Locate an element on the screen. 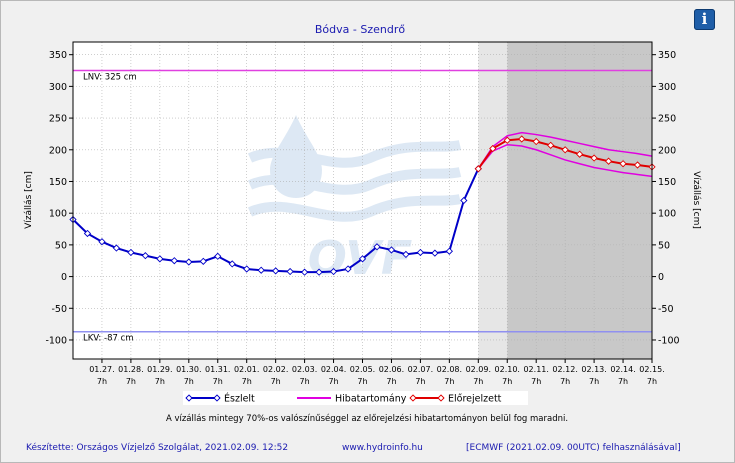  legend-label: Előrejelzett is located at coordinates (475, 399).